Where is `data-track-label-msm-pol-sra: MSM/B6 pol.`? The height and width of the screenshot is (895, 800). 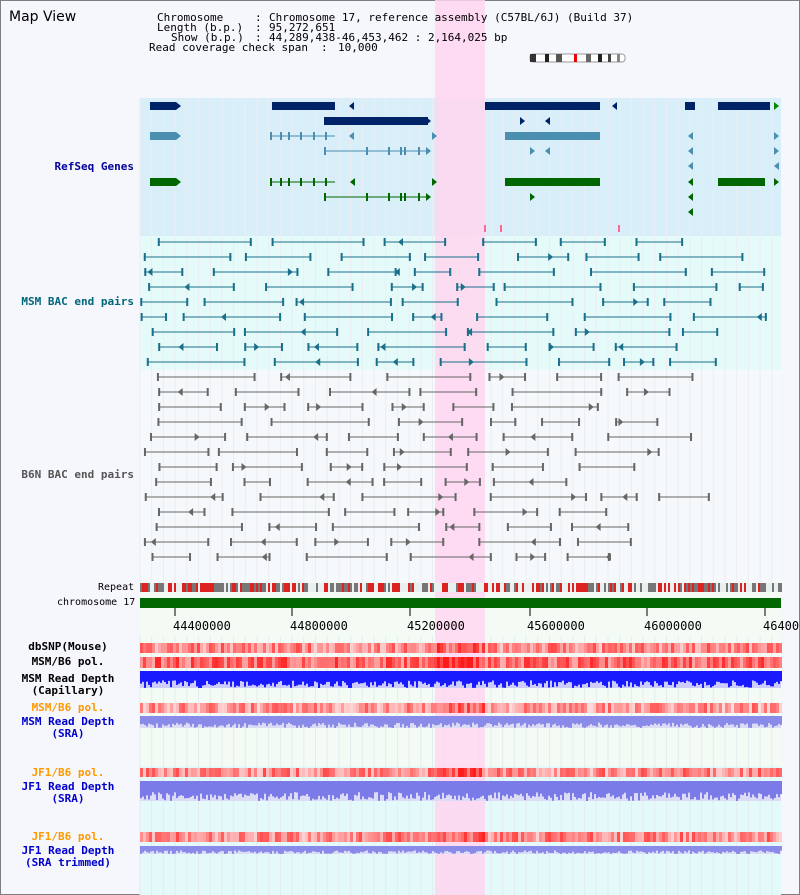 data-track-label-msm-pol-sra: MSM/B6 pol. is located at coordinates (68, 708).